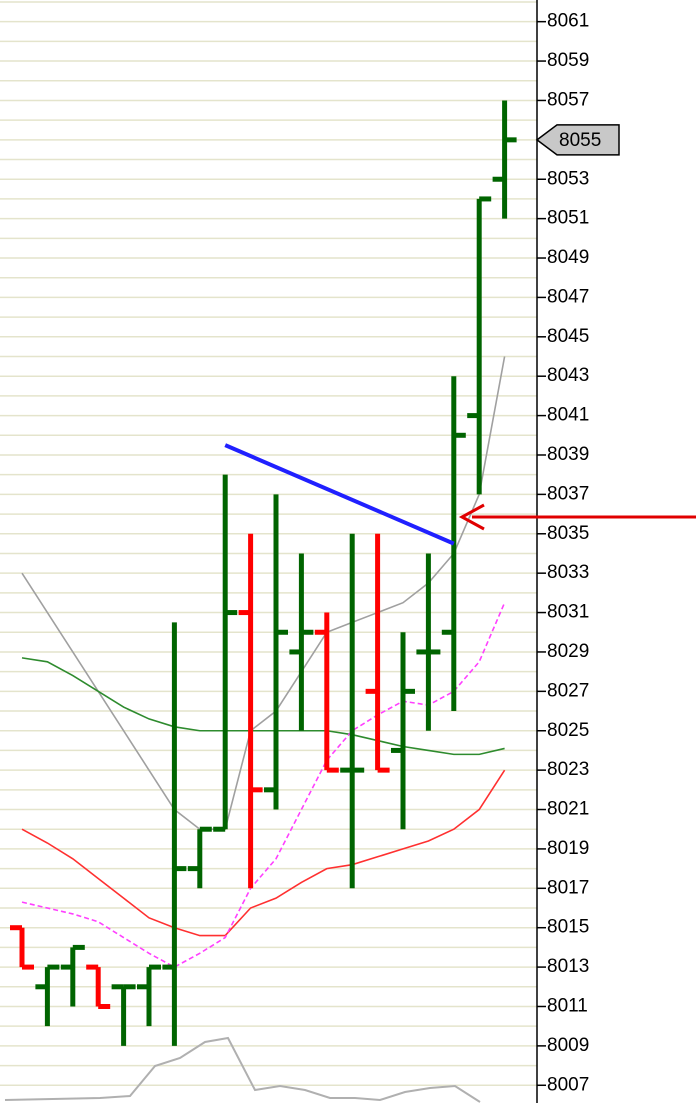 The height and width of the screenshot is (1103, 696). Describe the element at coordinates (577, 517) in the screenshot. I see `arrow` at that location.